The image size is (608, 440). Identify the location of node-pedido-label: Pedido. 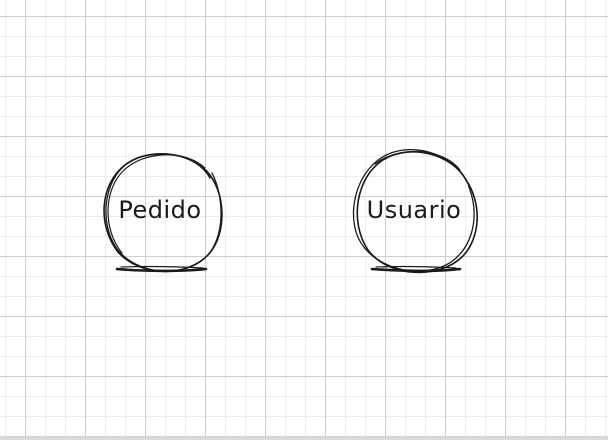
(160, 210).